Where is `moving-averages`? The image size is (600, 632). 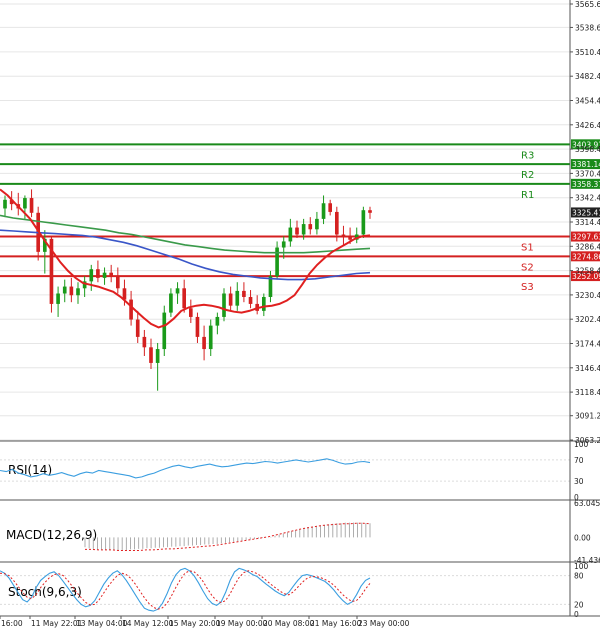
moving-averages is located at coordinates (185, 258).